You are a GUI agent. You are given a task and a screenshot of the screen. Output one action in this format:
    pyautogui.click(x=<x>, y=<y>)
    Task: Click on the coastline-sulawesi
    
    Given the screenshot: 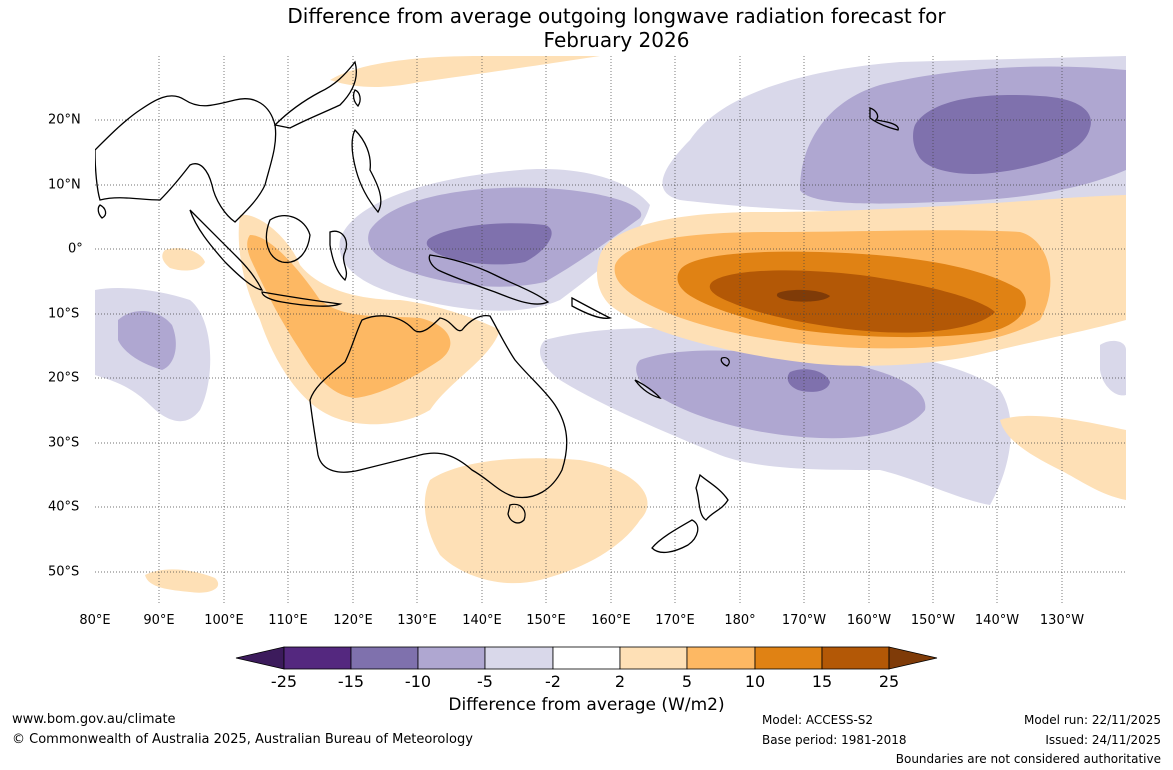 What is the action you would take?
    pyautogui.click(x=338, y=256)
    